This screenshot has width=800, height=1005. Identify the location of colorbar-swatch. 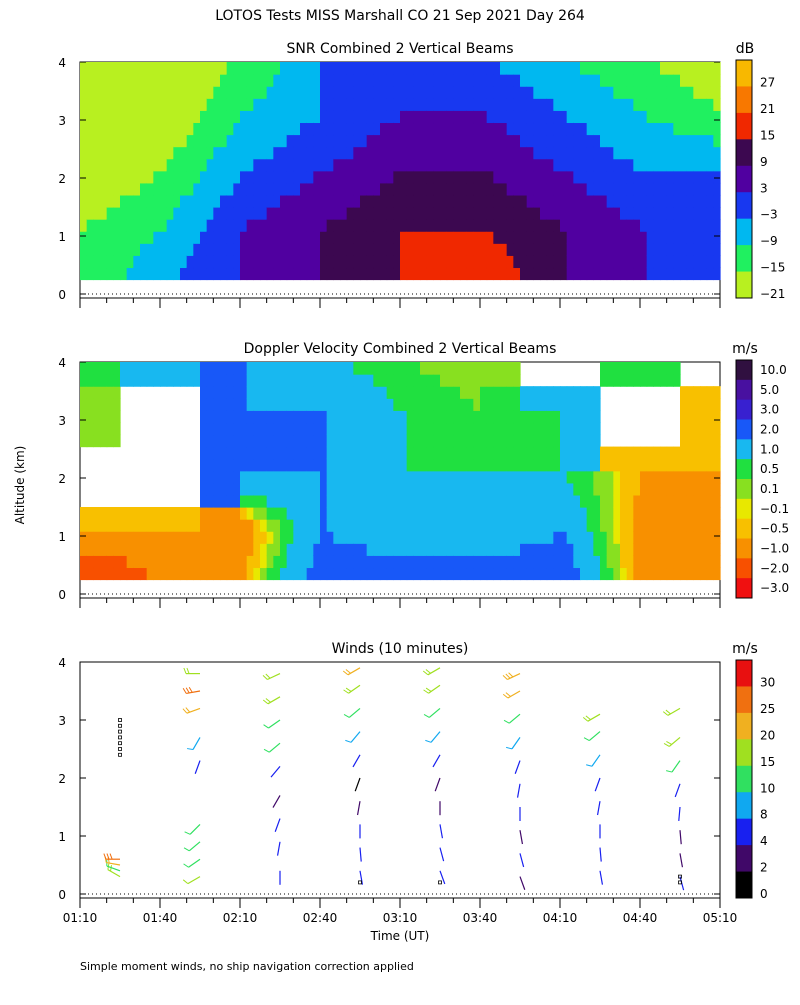
(744, 370).